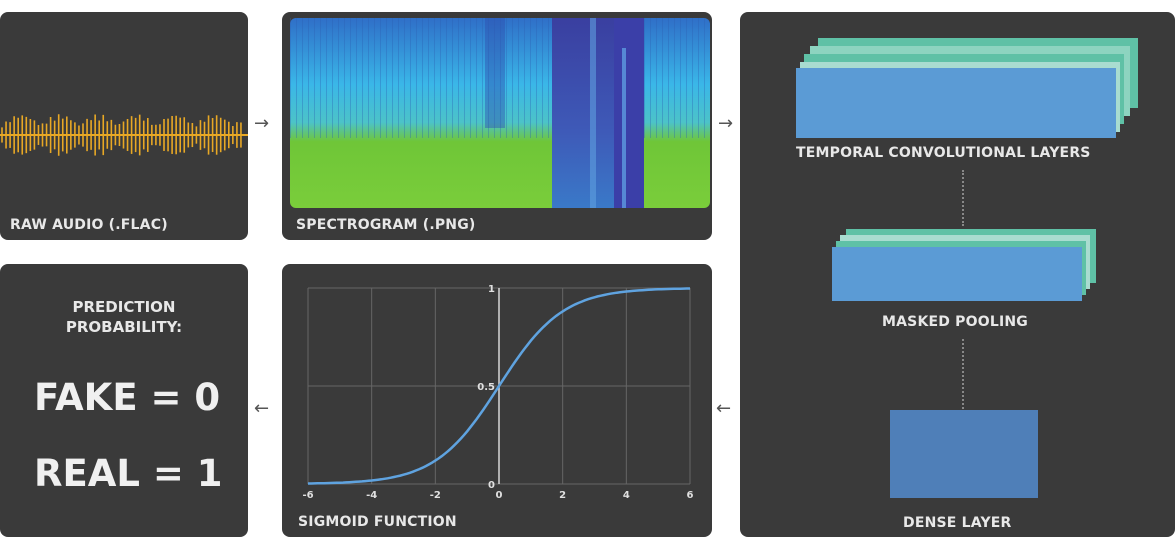 This screenshot has height=537, width=1175. I want to click on raw-audio-panel: RAW AUDIO (.FLAC), so click(124, 126).